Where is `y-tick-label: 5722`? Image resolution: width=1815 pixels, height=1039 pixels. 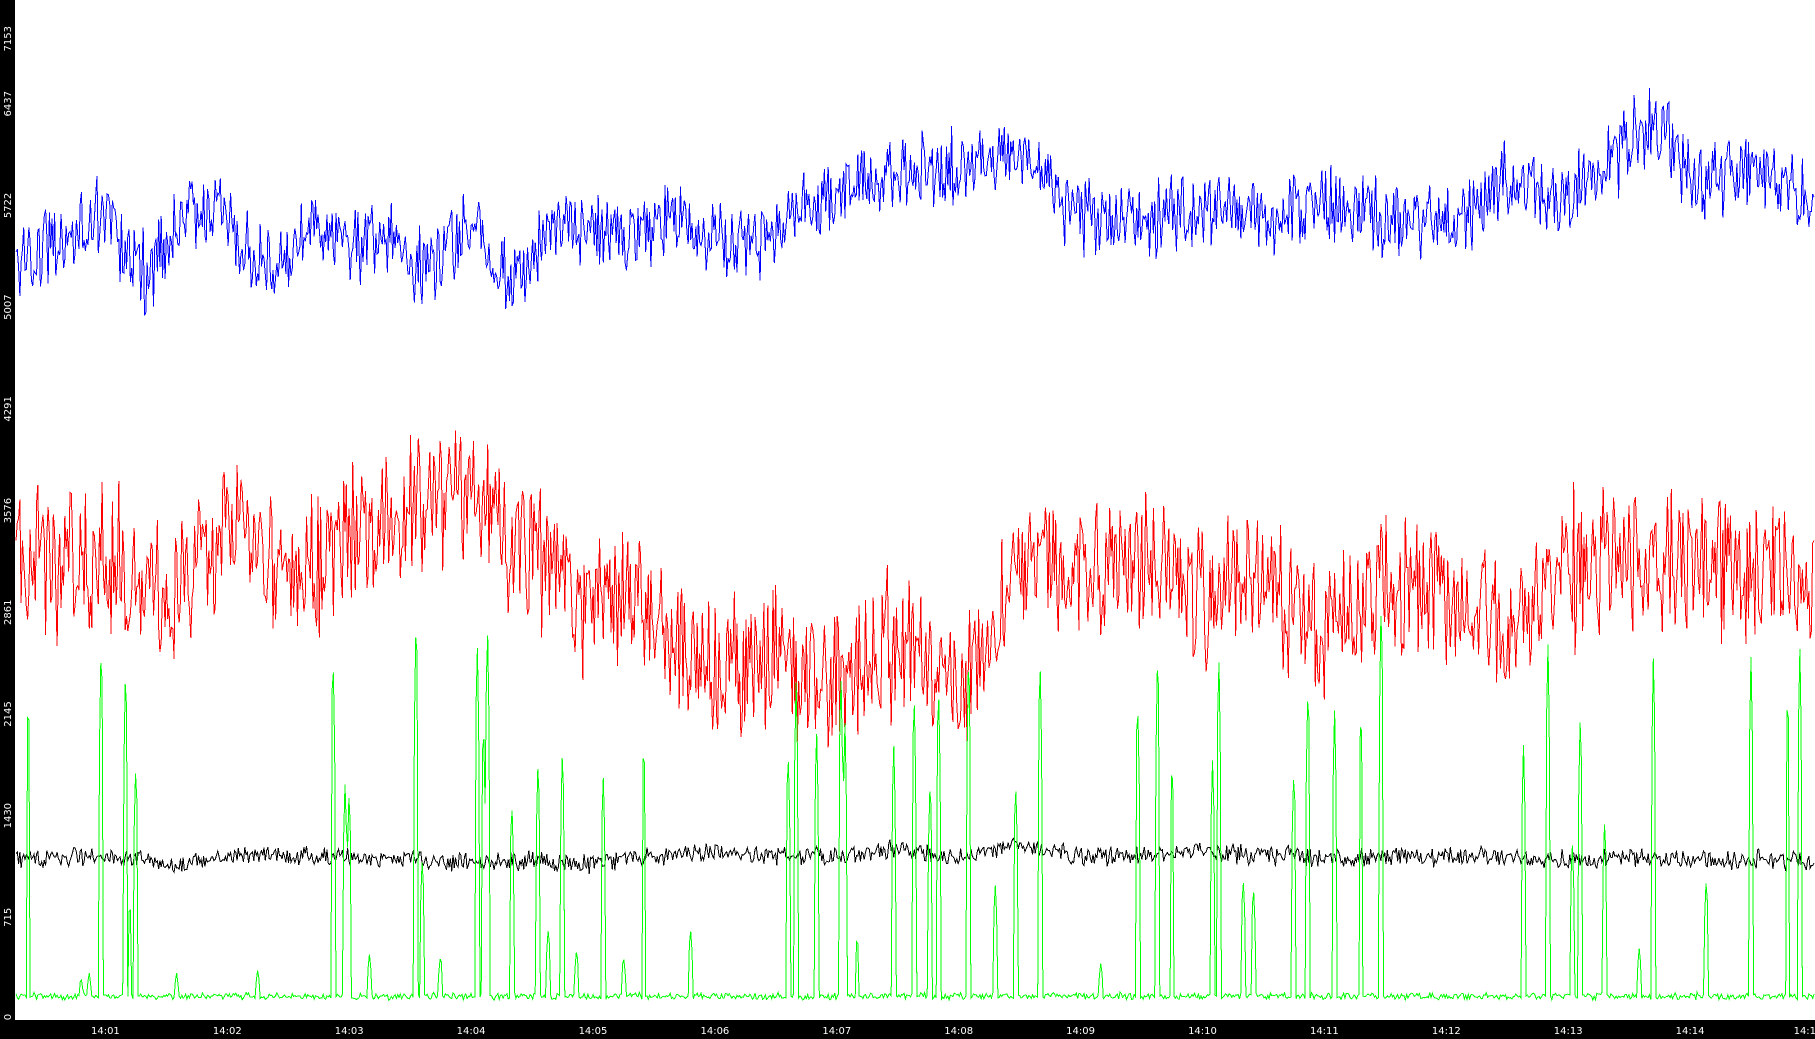 y-tick-label: 5722 is located at coordinates (8, 205).